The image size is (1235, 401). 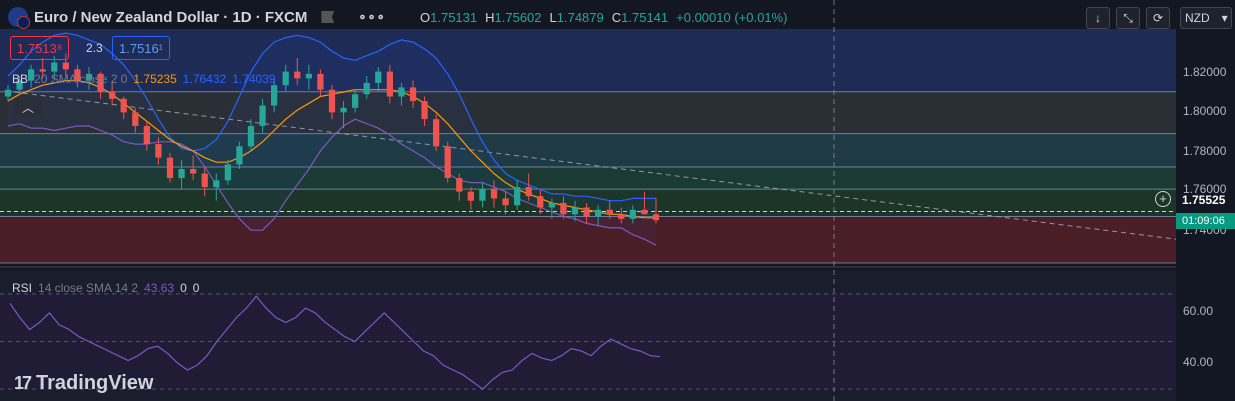 What do you see at coordinates (196, 288) in the screenshot?
I see `rsi-extra-2: 0` at bounding box center [196, 288].